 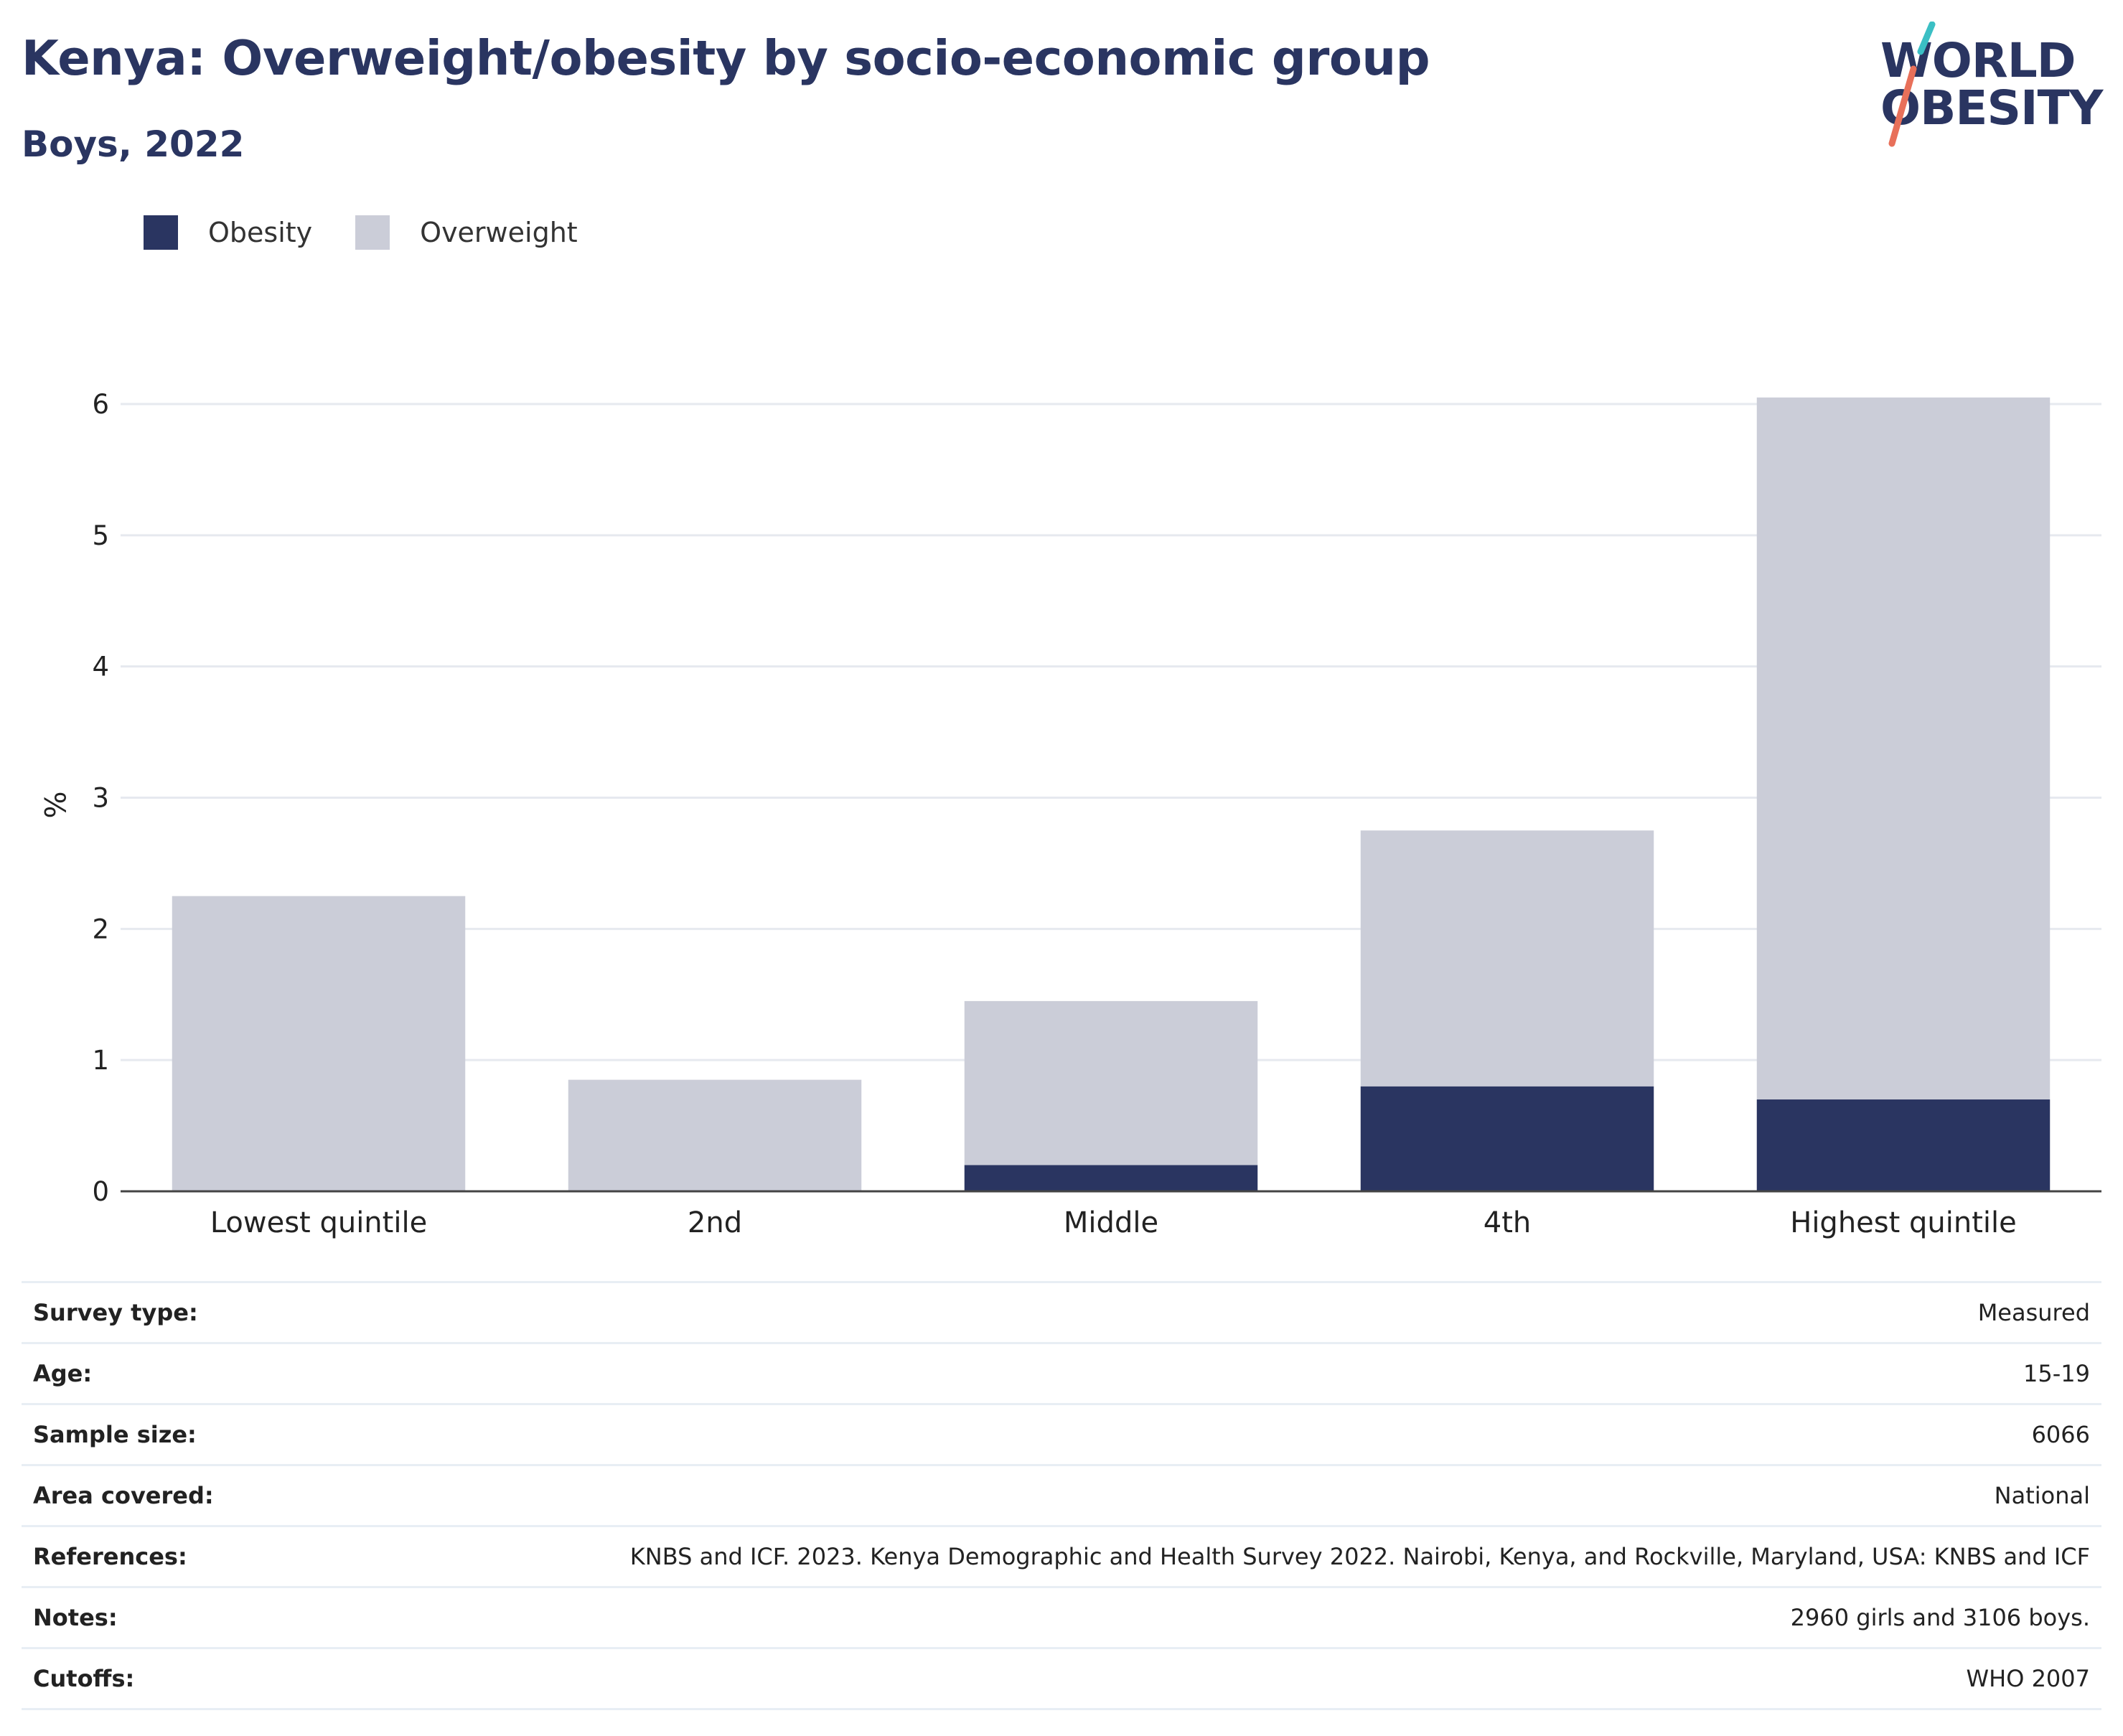 What do you see at coordinates (100, 404) in the screenshot?
I see `y-tick-label: 6` at bounding box center [100, 404].